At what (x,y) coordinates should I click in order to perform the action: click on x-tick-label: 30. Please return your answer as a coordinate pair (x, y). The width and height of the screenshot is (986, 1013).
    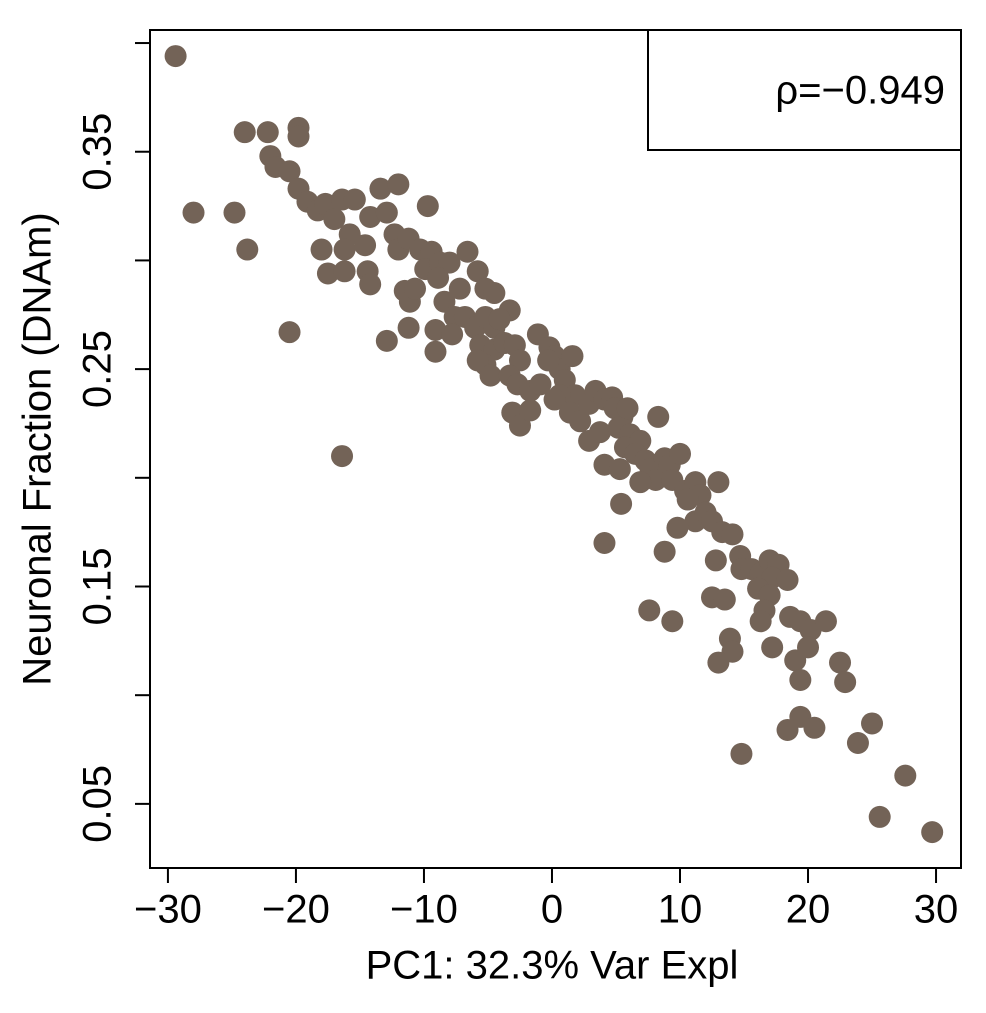
    Looking at the image, I should click on (936, 910).